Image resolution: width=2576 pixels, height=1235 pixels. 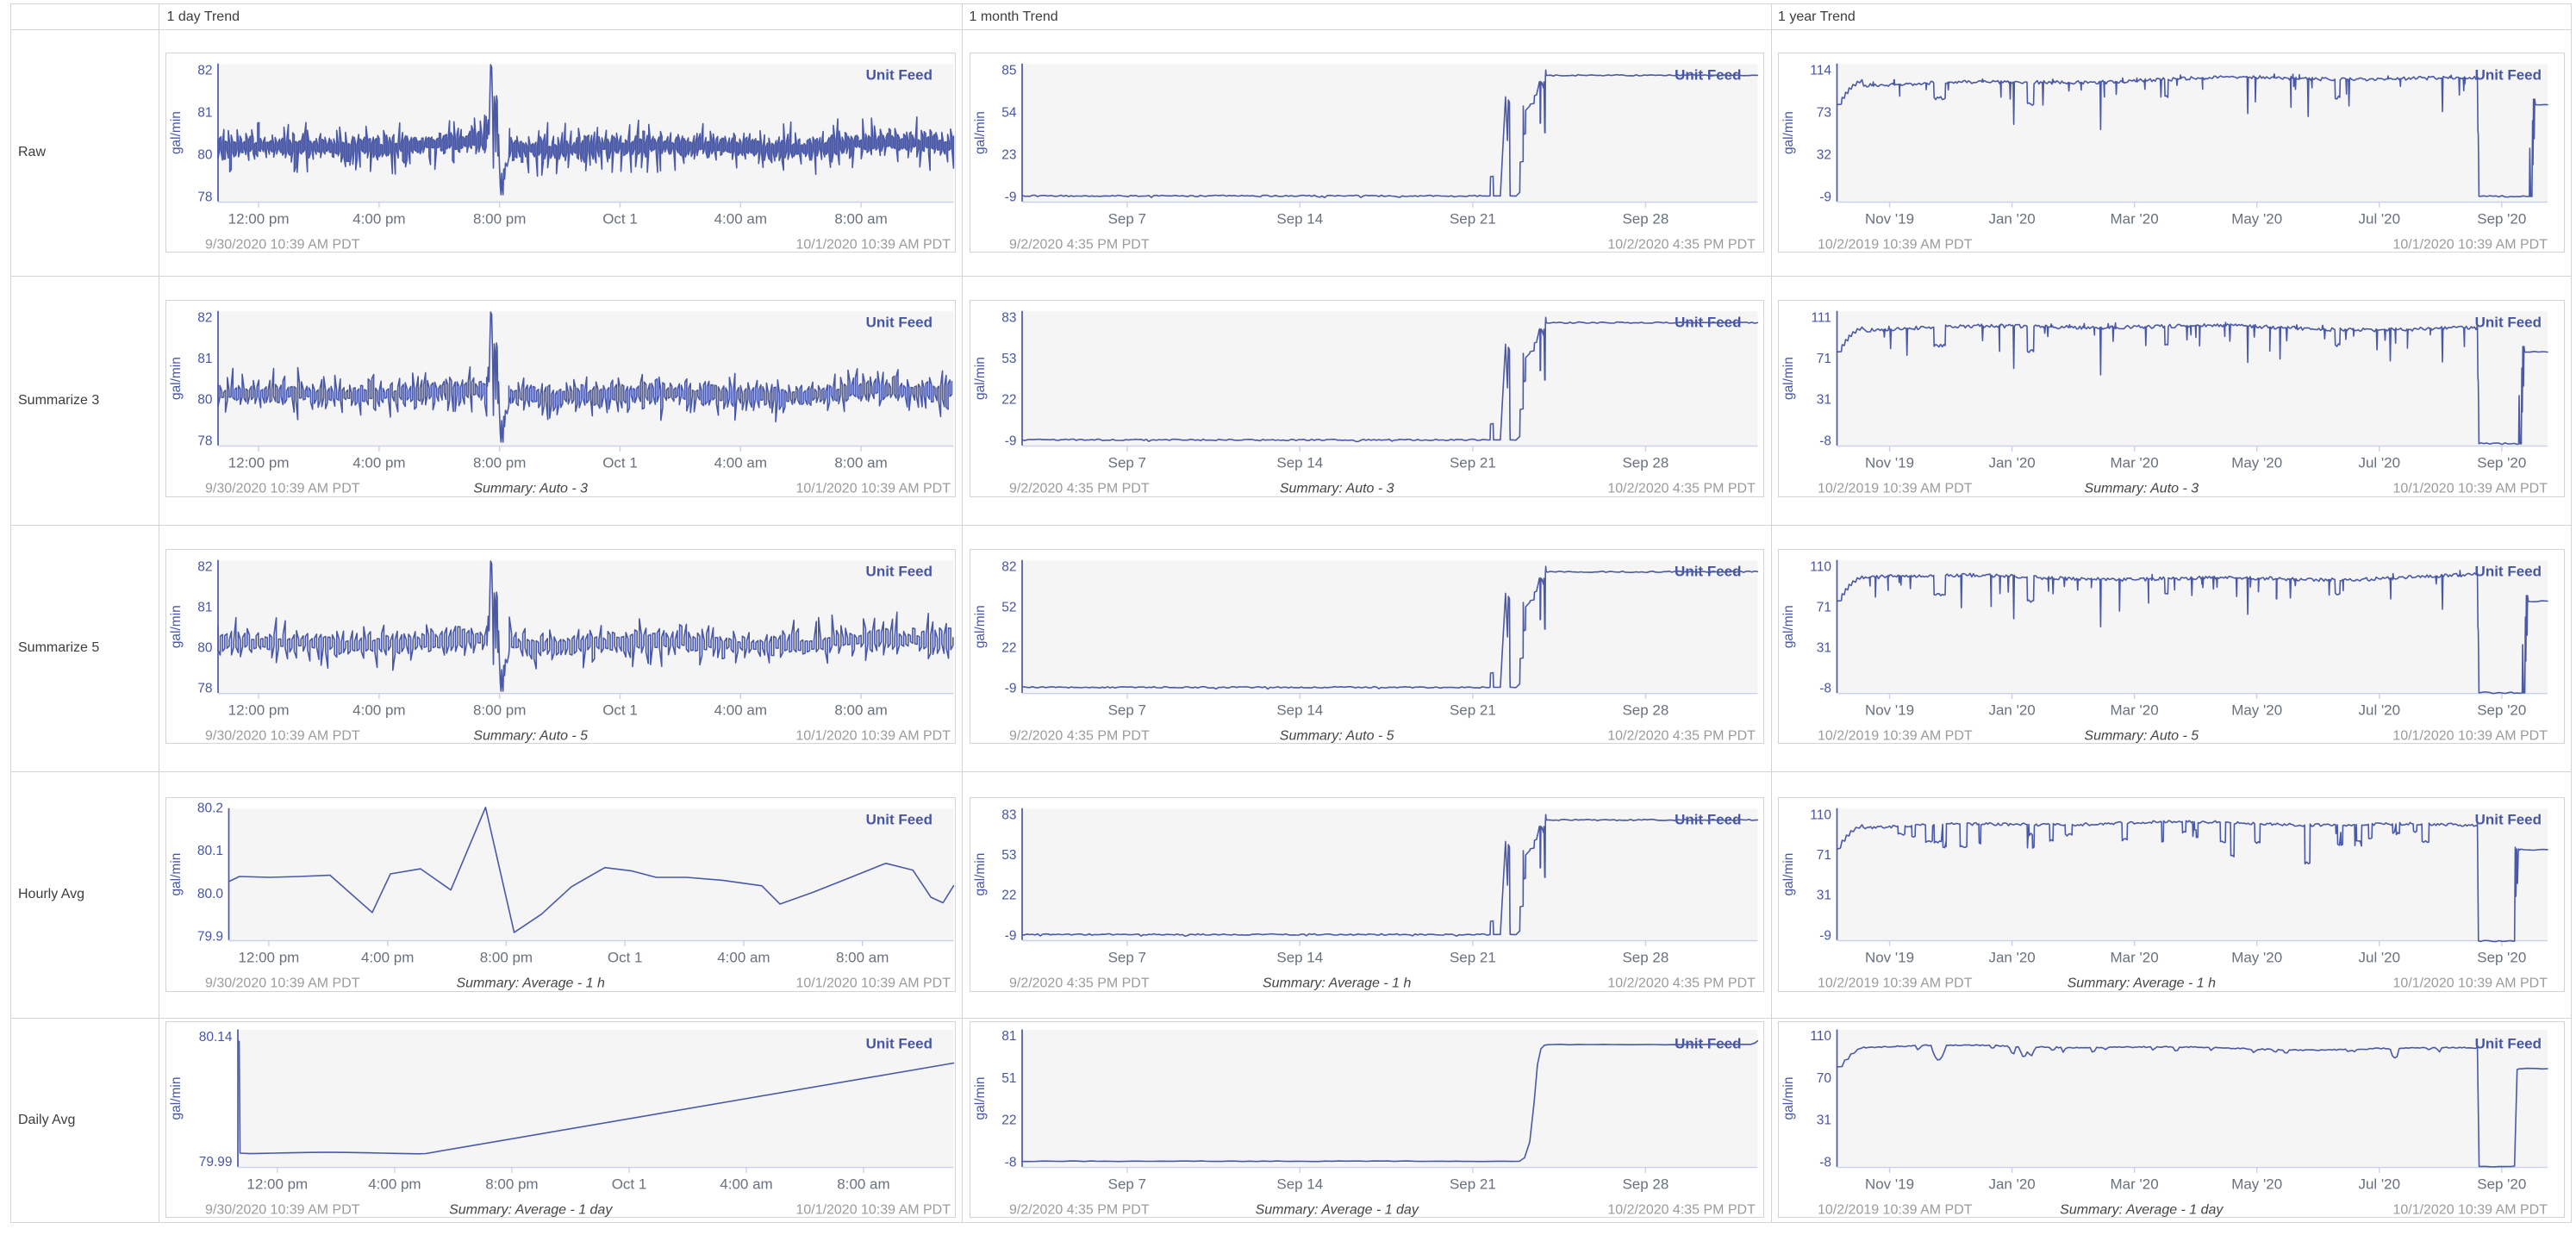 I want to click on svg-text: 110, so click(x=1820, y=566).